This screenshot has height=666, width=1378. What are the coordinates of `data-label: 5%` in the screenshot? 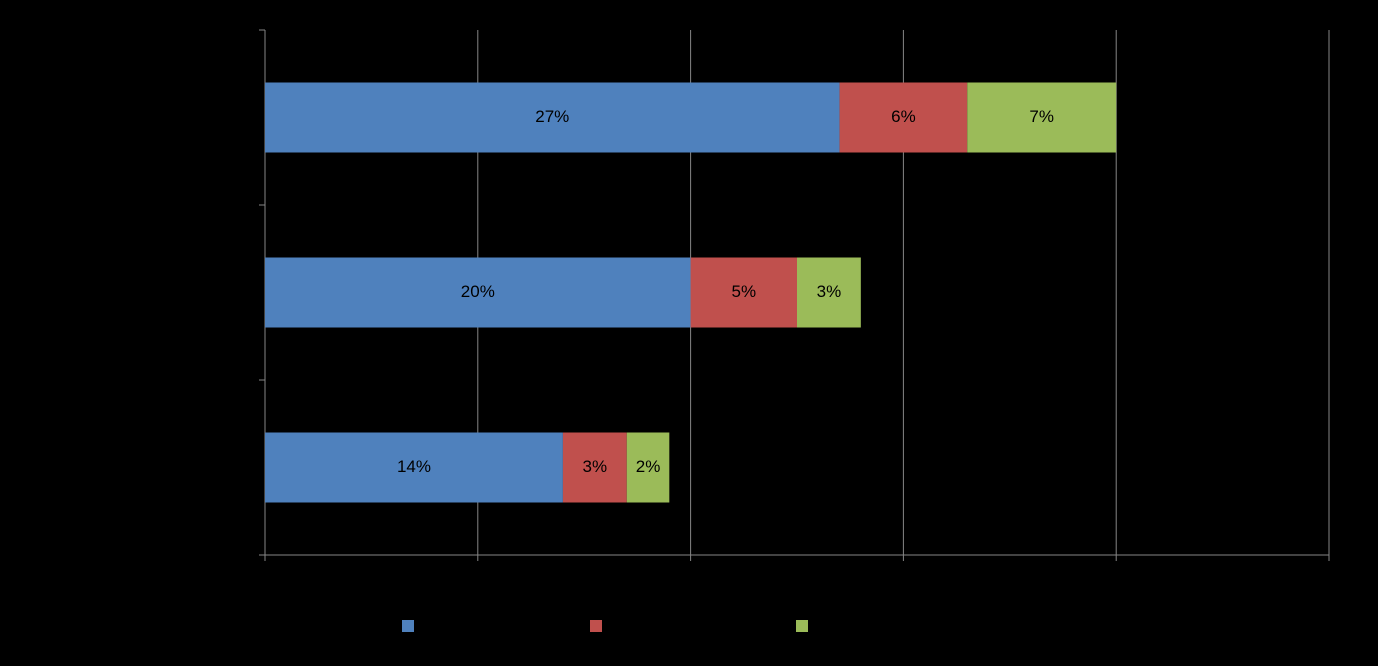 It's located at (744, 291).